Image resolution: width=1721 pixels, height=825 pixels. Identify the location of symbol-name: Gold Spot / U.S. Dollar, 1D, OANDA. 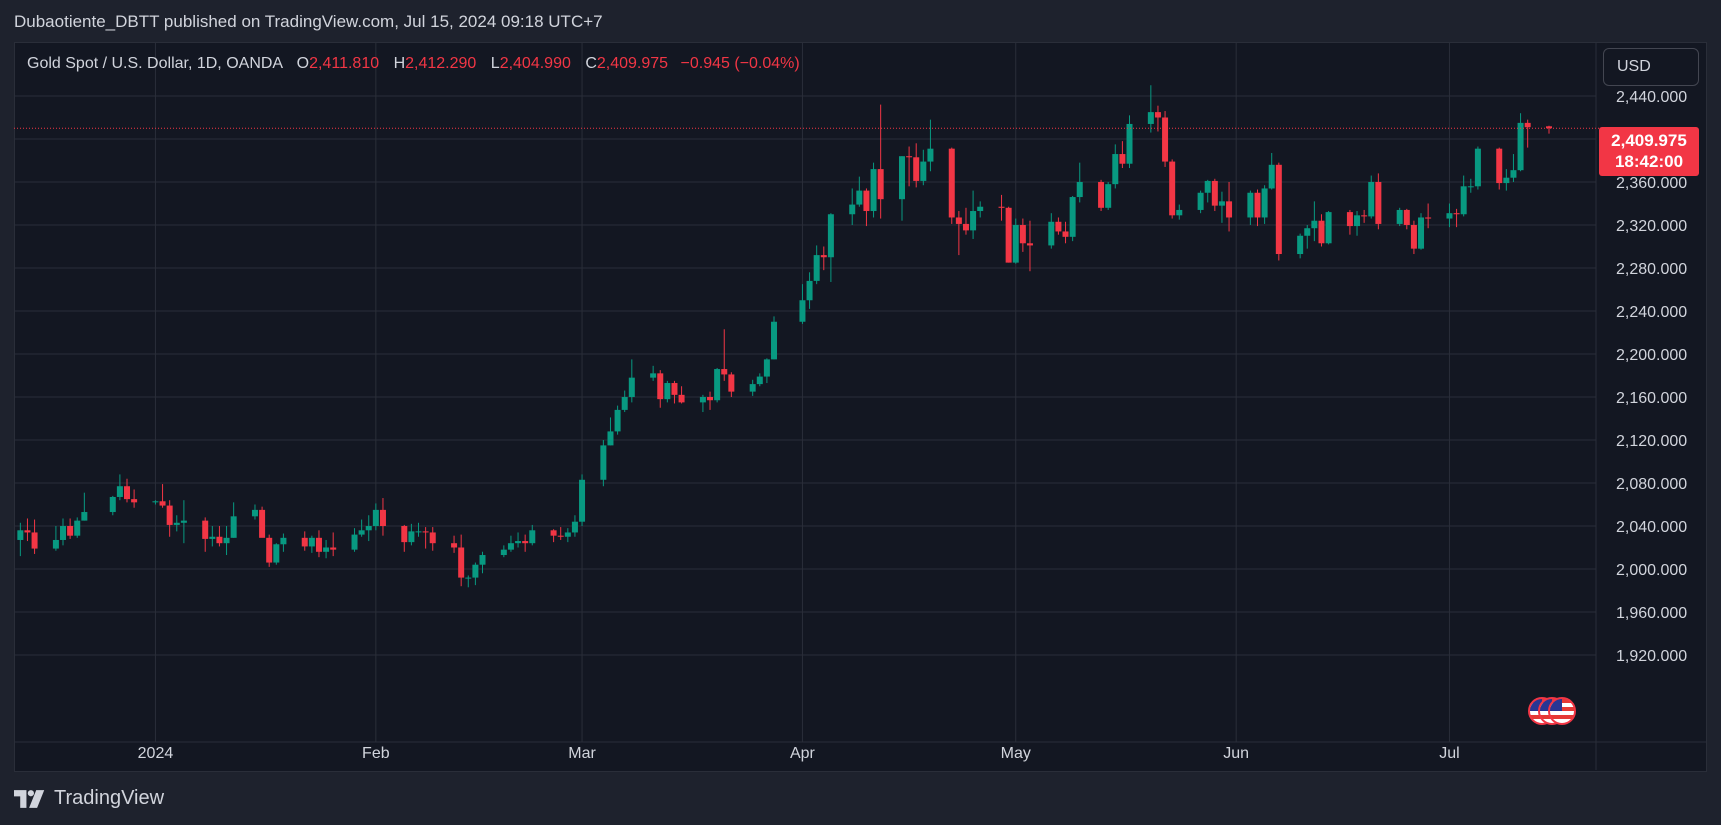
(155, 63).